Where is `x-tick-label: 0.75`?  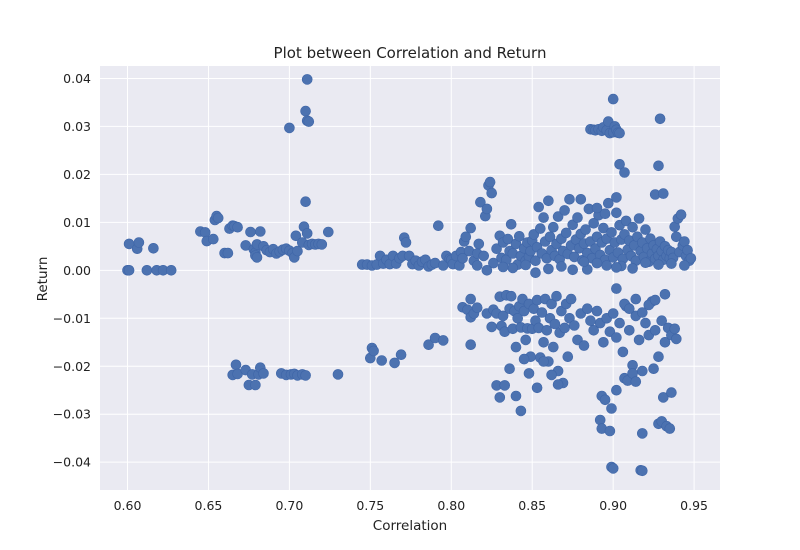 x-tick-label: 0.75 is located at coordinates (370, 505).